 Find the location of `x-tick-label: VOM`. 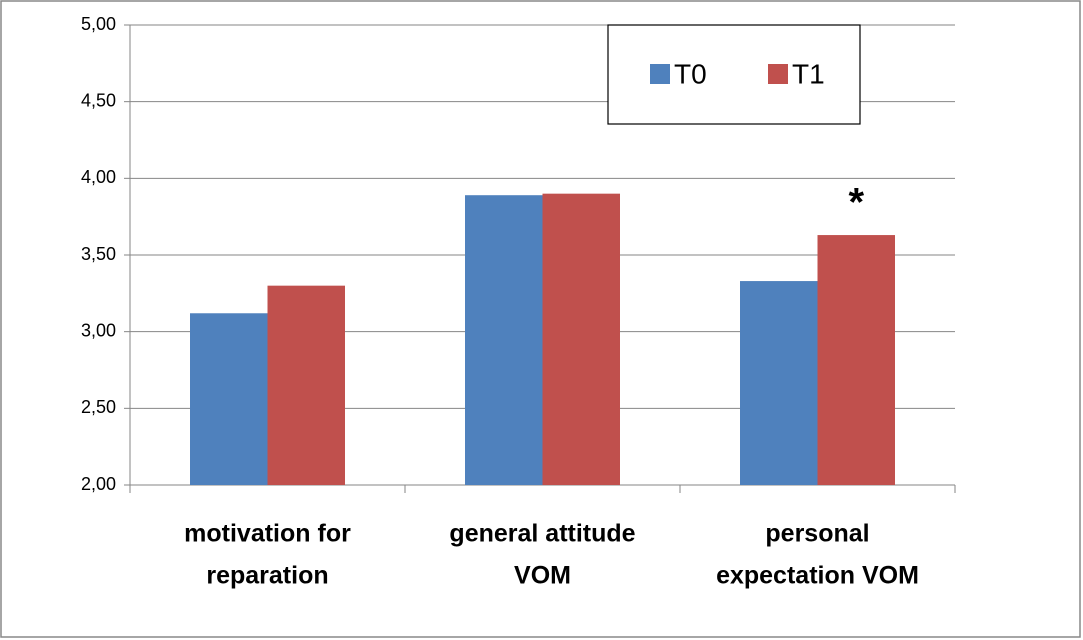

x-tick-label: VOM is located at coordinates (542, 576).